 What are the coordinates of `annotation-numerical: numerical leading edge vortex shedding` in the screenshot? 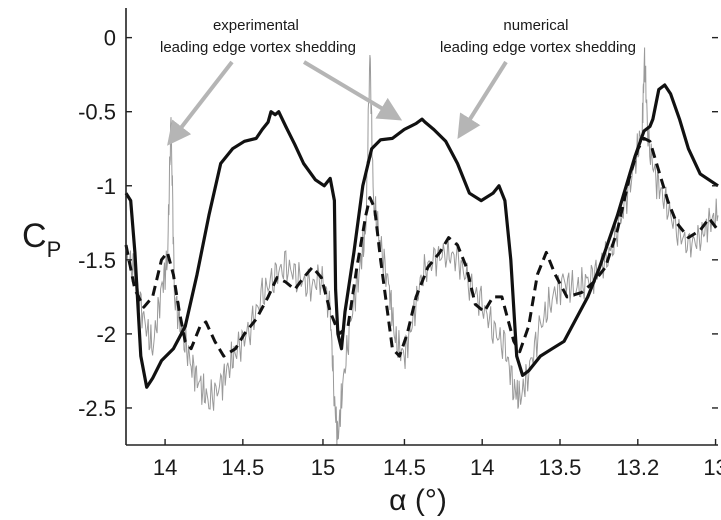 It's located at (538, 36).